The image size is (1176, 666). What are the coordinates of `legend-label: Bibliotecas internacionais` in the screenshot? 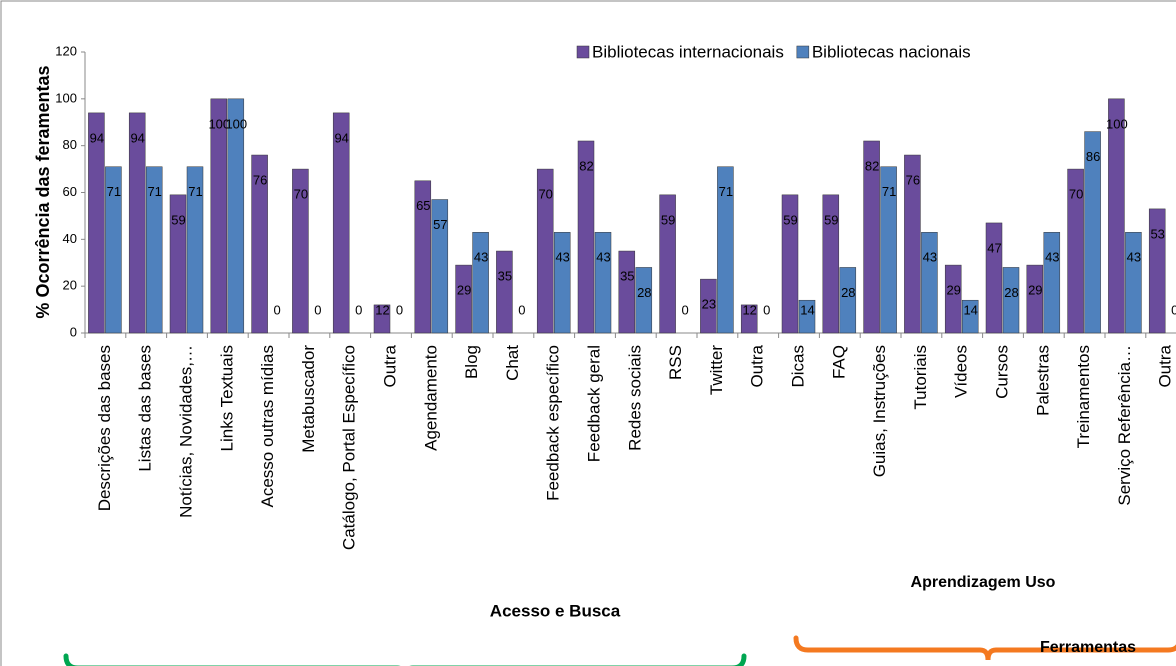 It's located at (688, 51).